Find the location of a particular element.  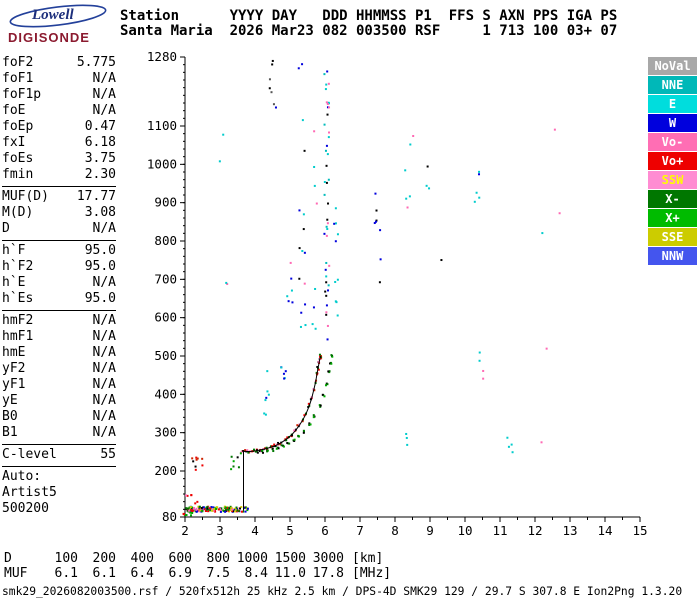

muf-cell: 7.5 is located at coordinates (218, 573).